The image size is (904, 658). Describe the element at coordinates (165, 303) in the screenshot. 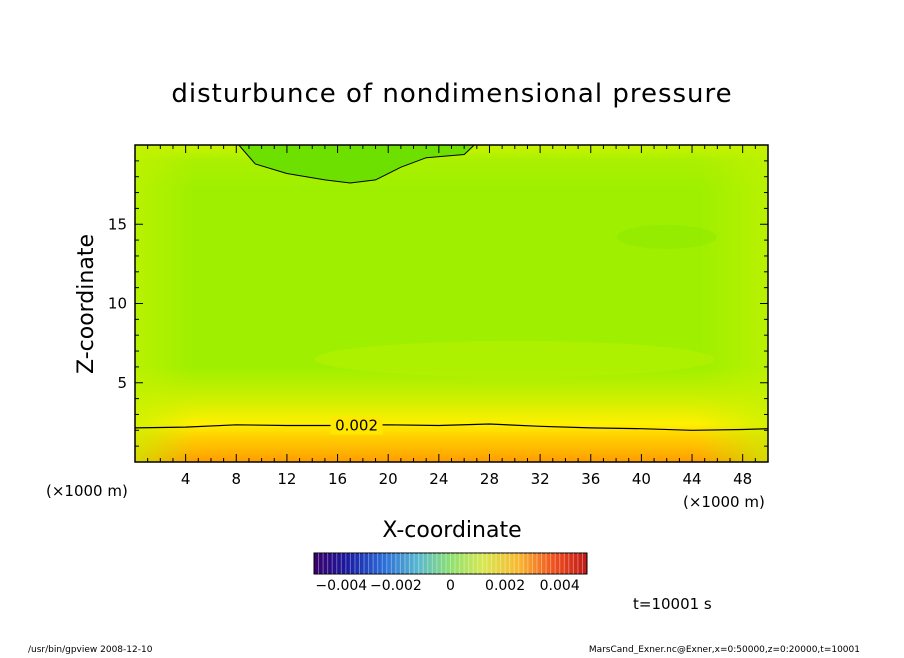

I see `field-side-left` at that location.